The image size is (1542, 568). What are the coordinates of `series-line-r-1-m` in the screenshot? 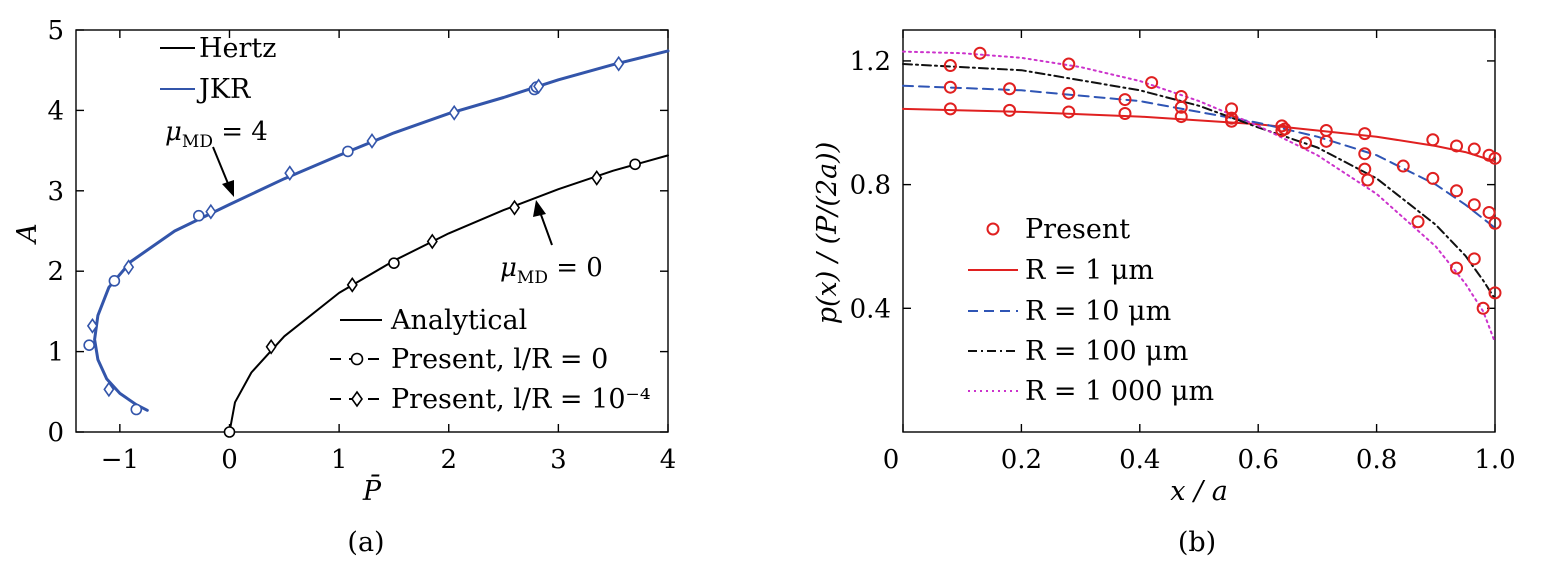 It's located at (1199, 135).